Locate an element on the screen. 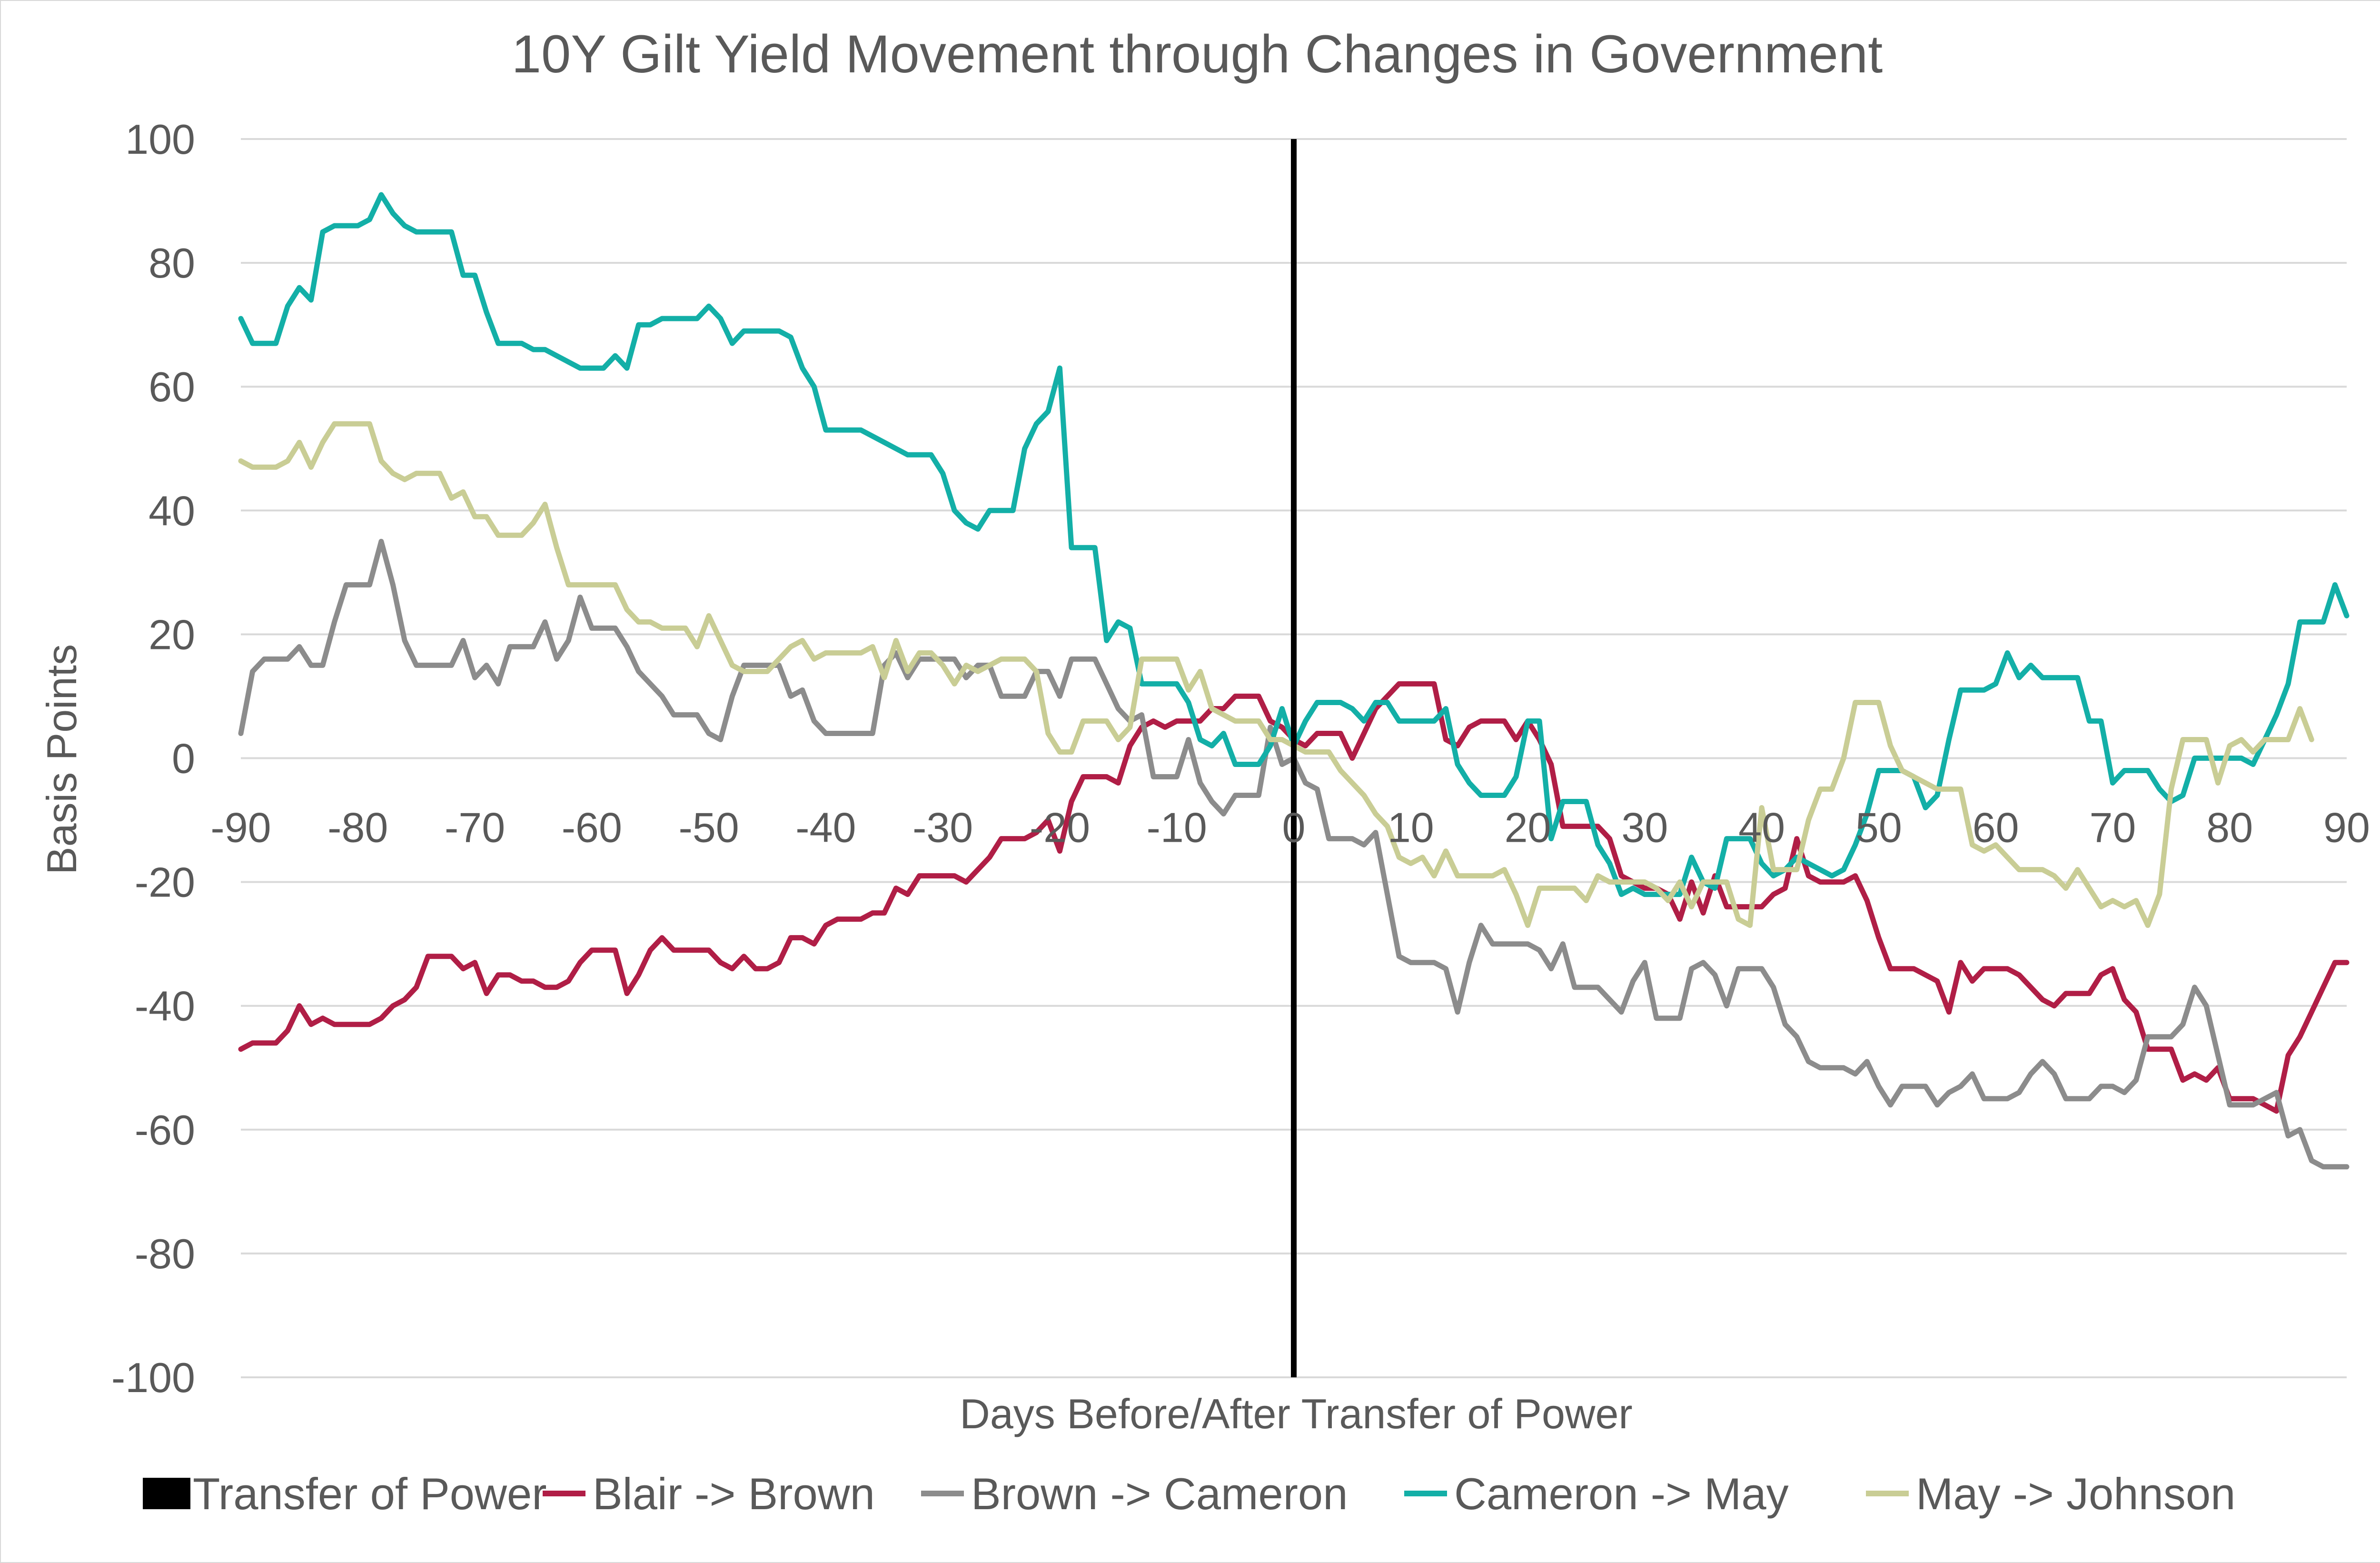 The image size is (2380, 1563). legend-label-cameron-may: Cameron -> May is located at coordinates (1621, 1494).